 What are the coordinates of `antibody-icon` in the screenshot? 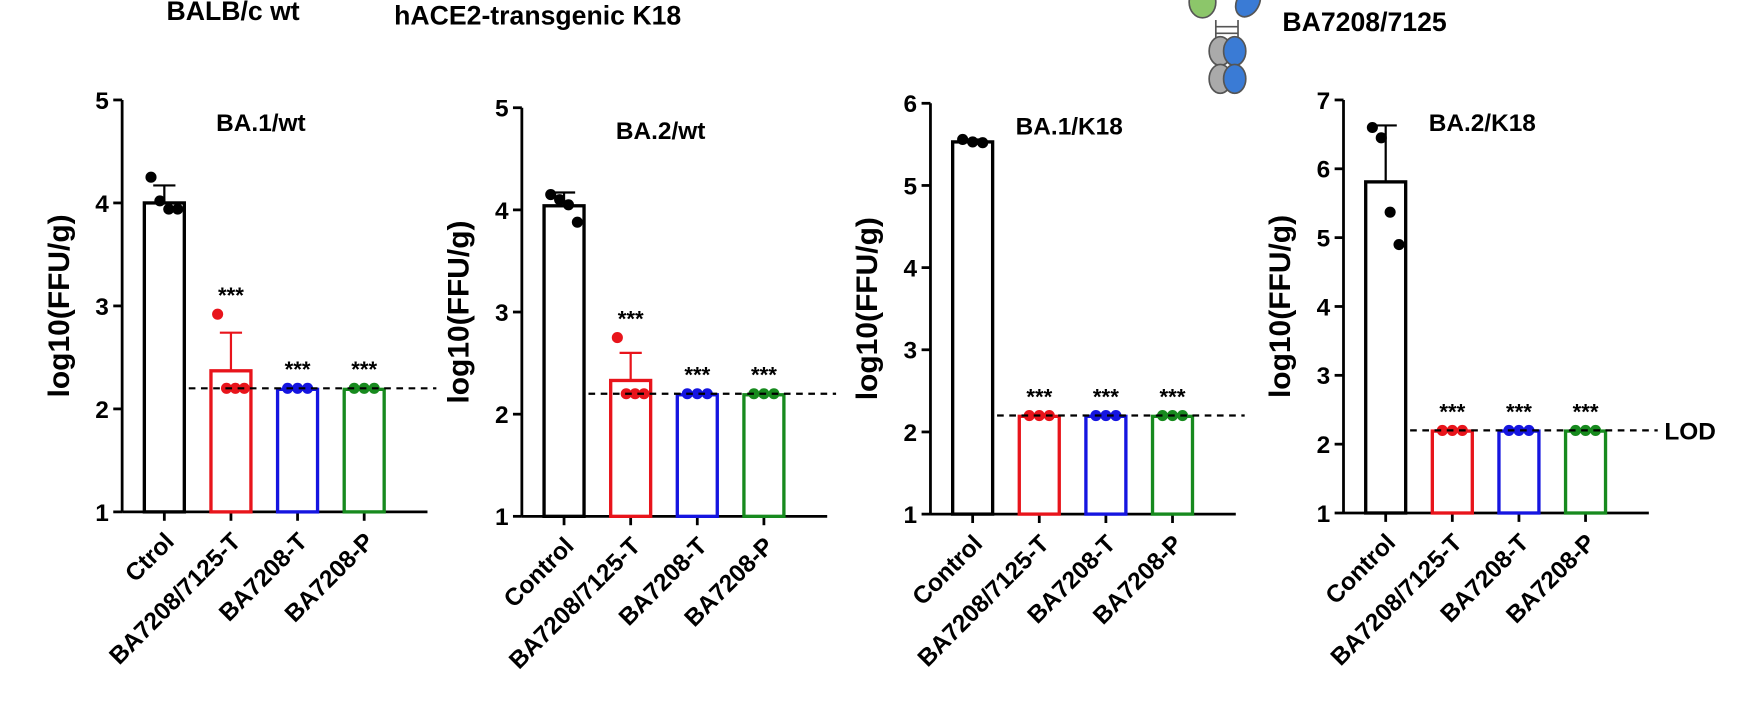 It's located at (1225, 47).